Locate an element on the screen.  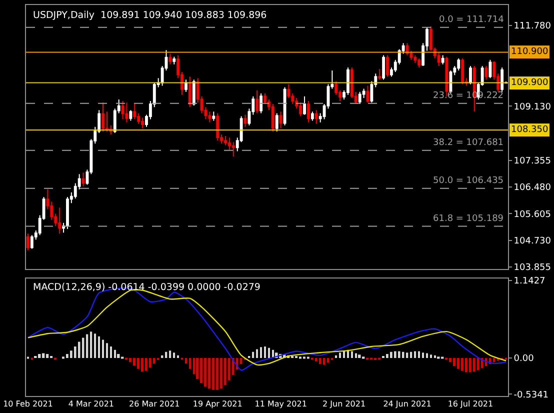
y-tick-label: 111.780 is located at coordinates (533, 27).